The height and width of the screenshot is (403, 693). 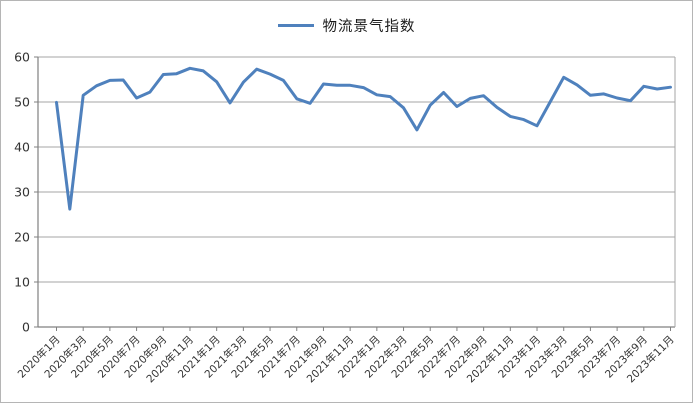 I want to click on y-tick-label: 20, so click(x=22, y=237).